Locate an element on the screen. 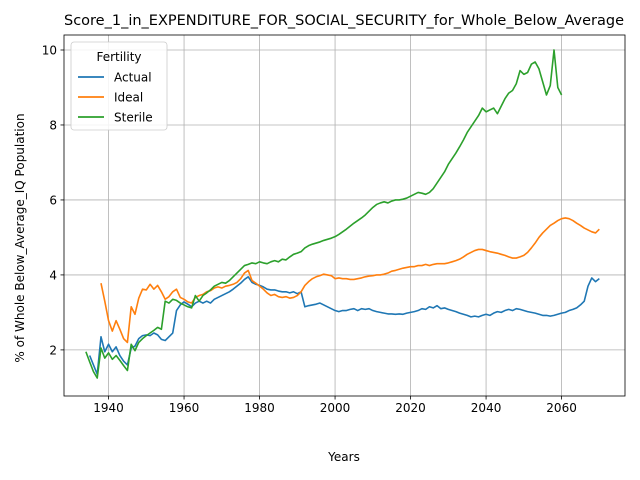 The width and height of the screenshot is (640, 480). legend-label-actual: Actual is located at coordinates (133, 78).